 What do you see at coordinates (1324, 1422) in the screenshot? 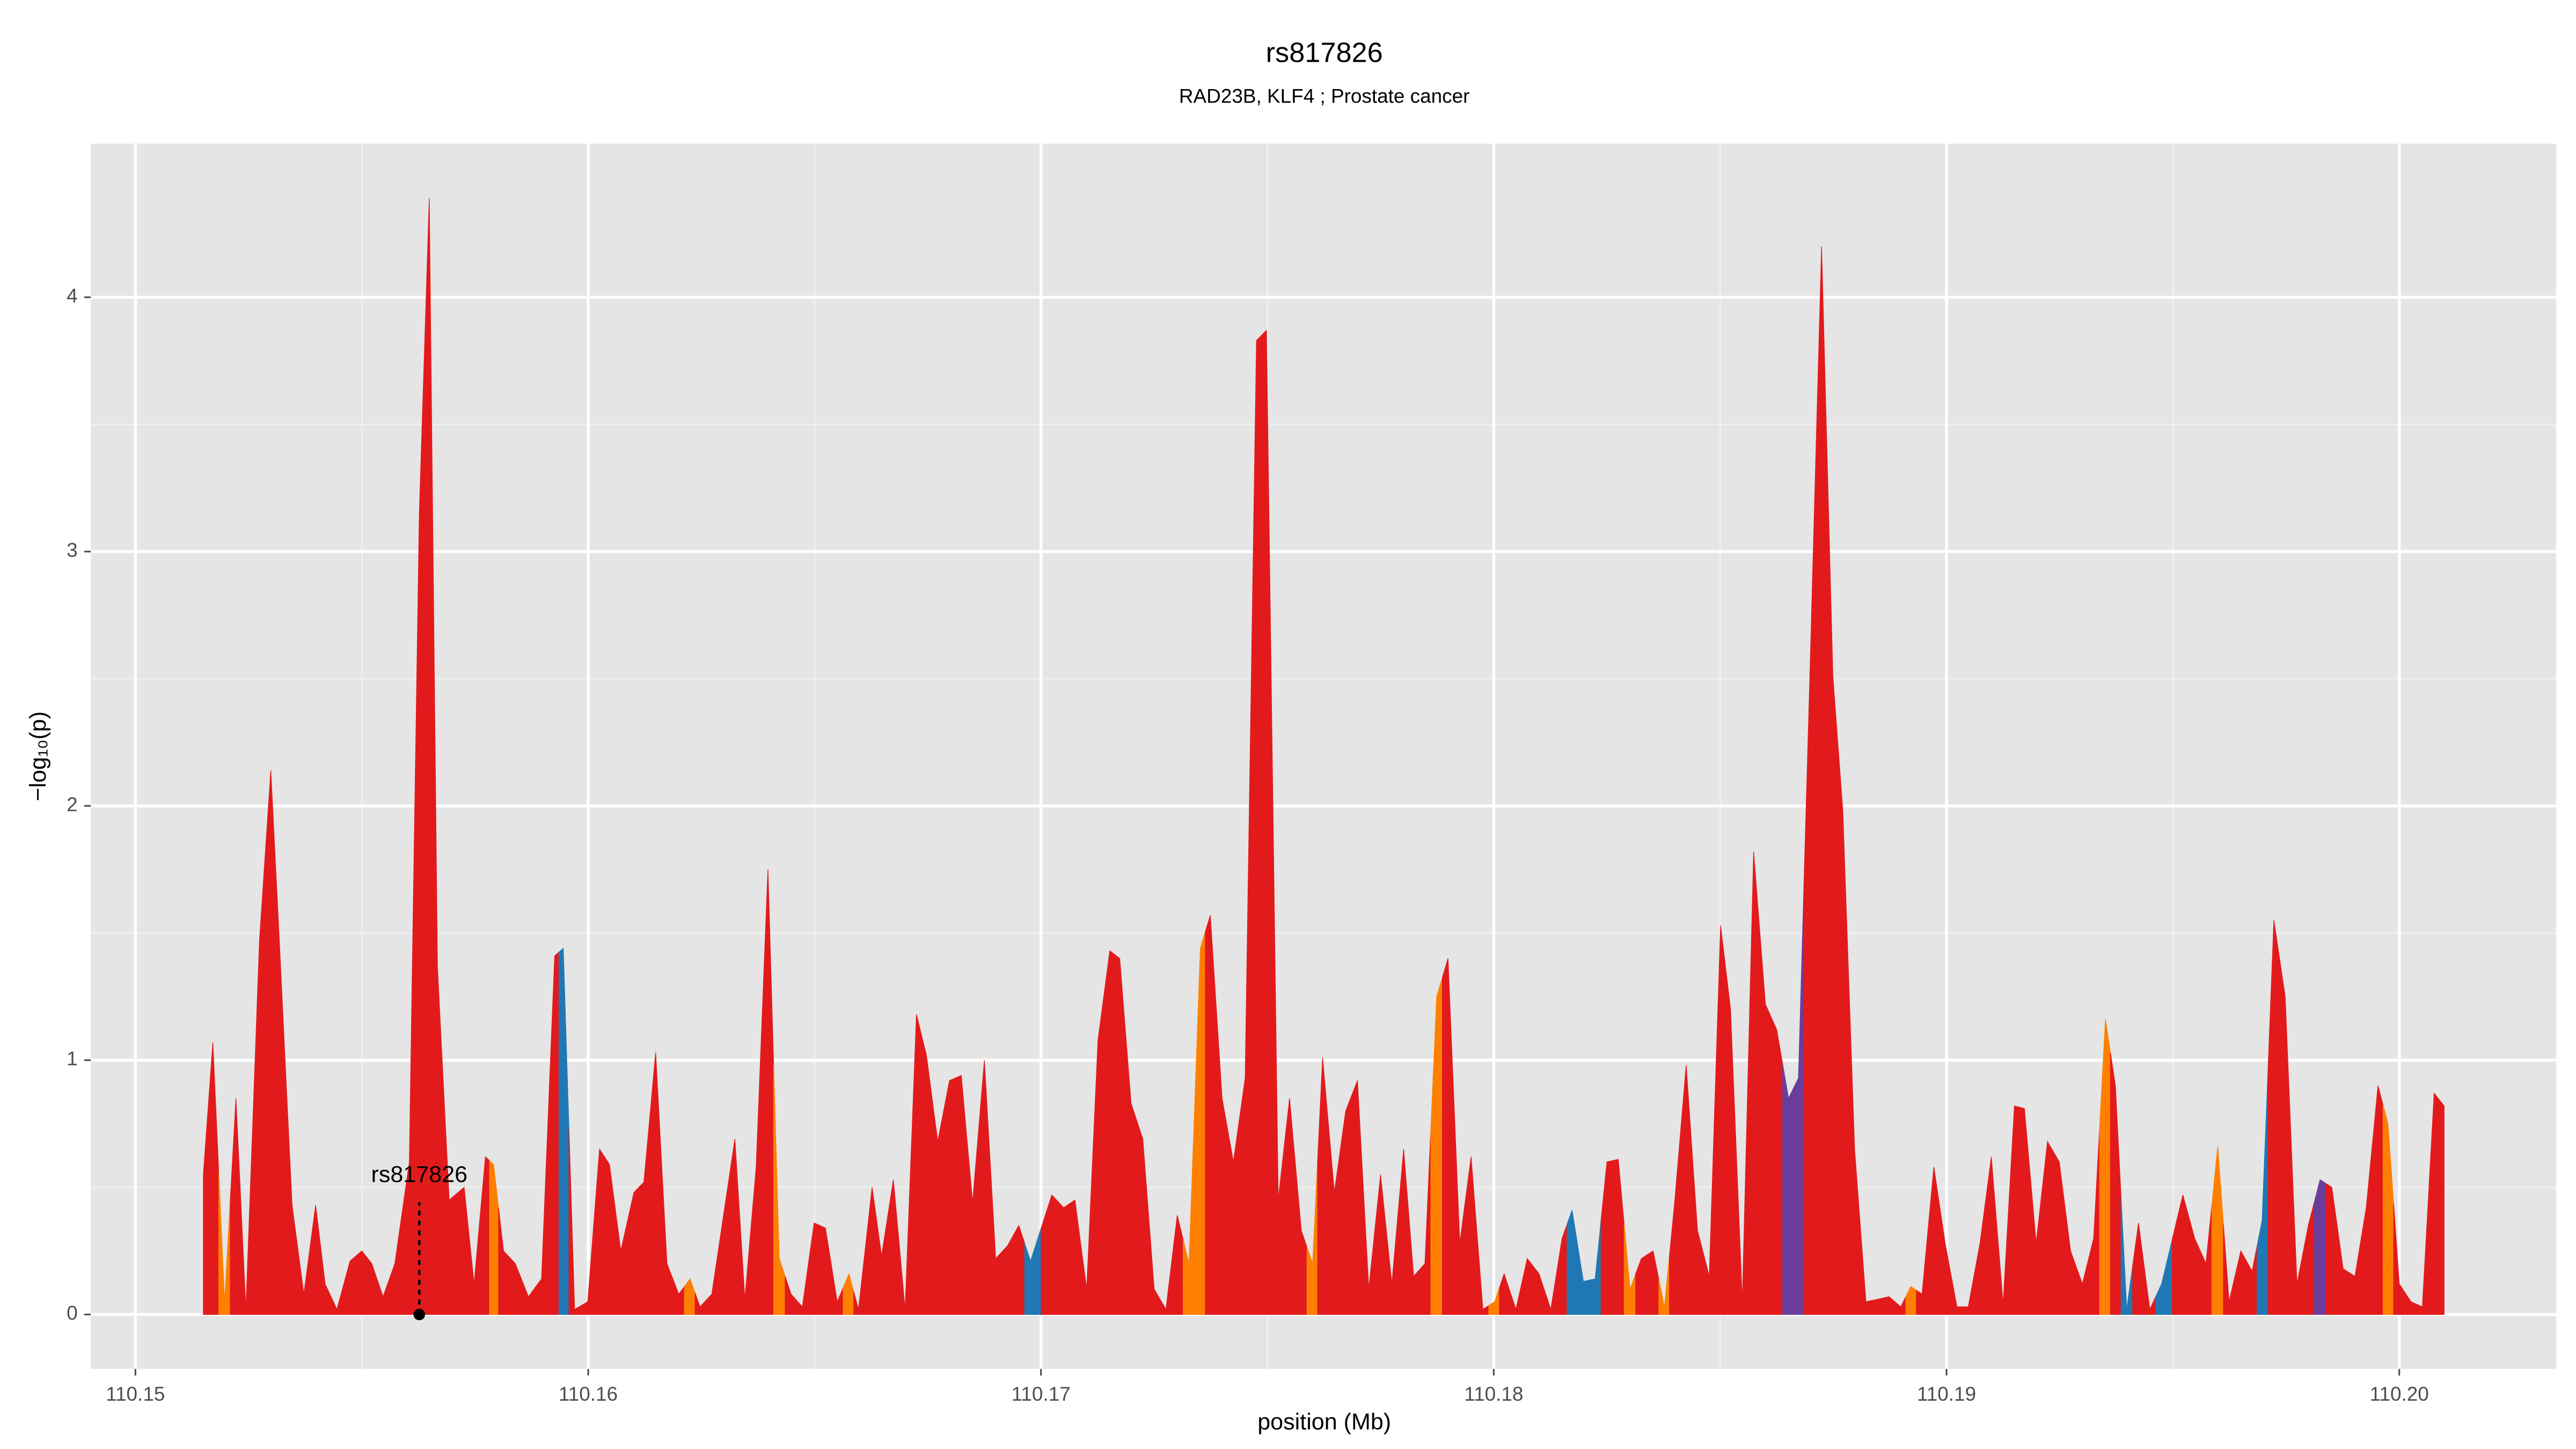
I see `x-axis-label: position (Mb)` at bounding box center [1324, 1422].